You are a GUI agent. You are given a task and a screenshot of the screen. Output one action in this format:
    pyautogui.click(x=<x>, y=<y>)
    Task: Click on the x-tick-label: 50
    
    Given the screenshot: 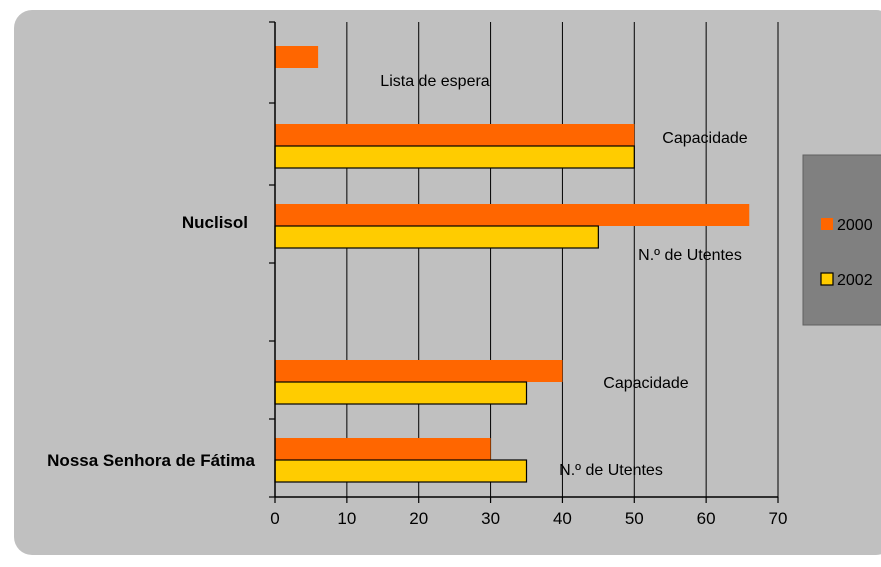 What is the action you would take?
    pyautogui.click(x=634, y=518)
    